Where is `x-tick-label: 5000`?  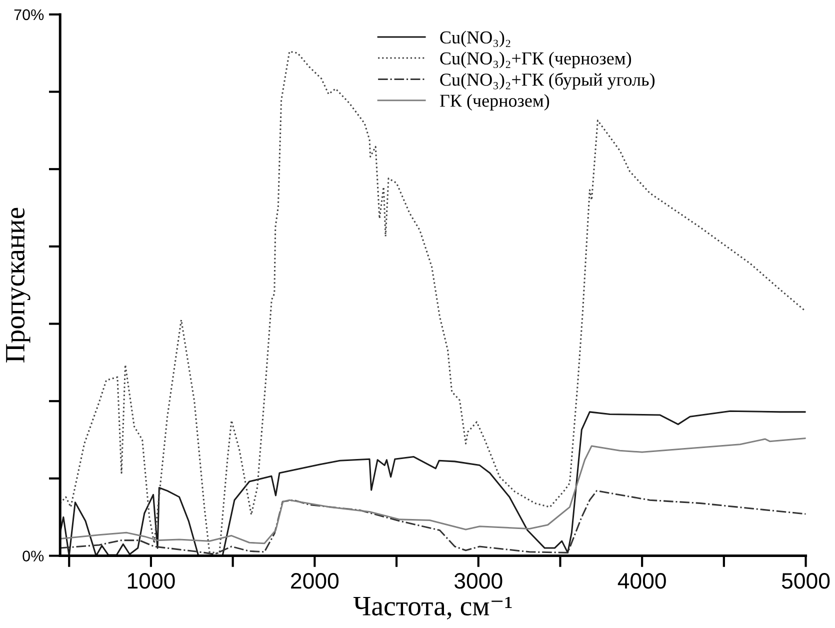 x-tick-label: 5000 is located at coordinates (806, 581).